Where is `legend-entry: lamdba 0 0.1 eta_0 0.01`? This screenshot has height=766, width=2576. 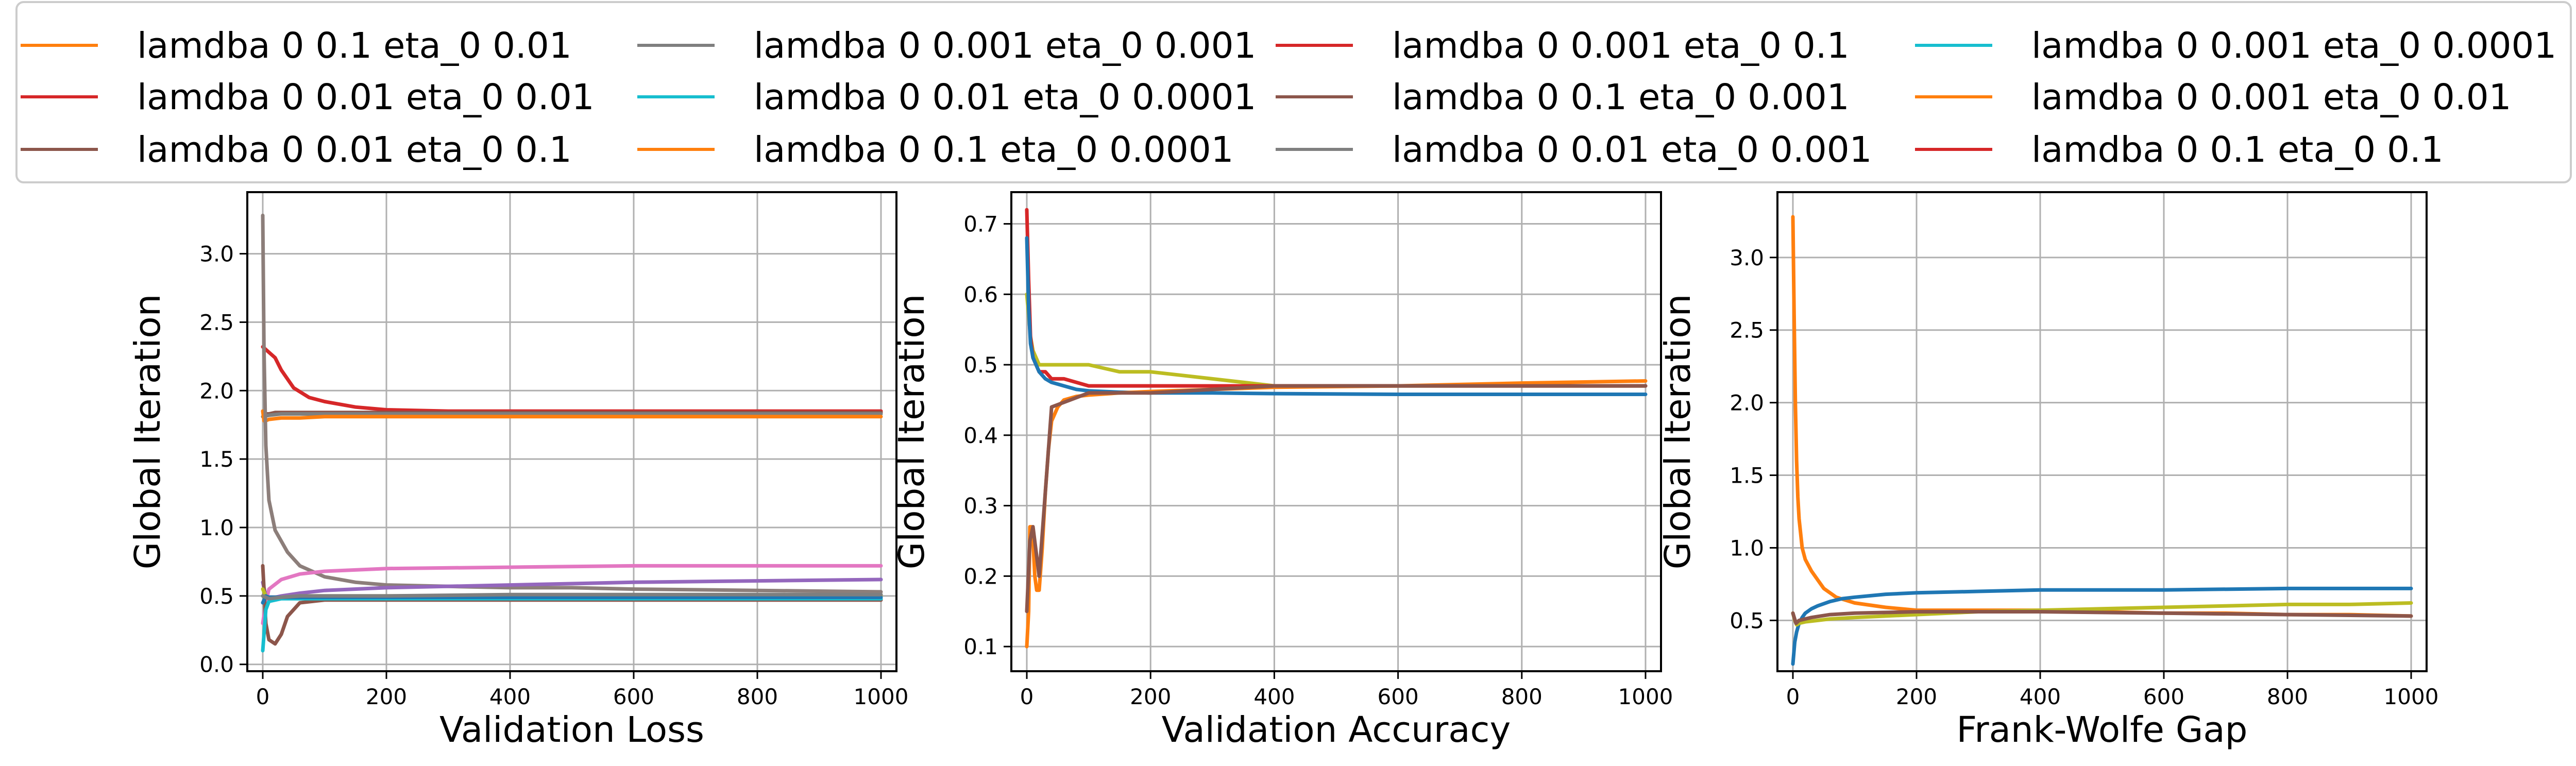 legend-entry: lamdba 0 0.1 eta_0 0.01 is located at coordinates (296, 45).